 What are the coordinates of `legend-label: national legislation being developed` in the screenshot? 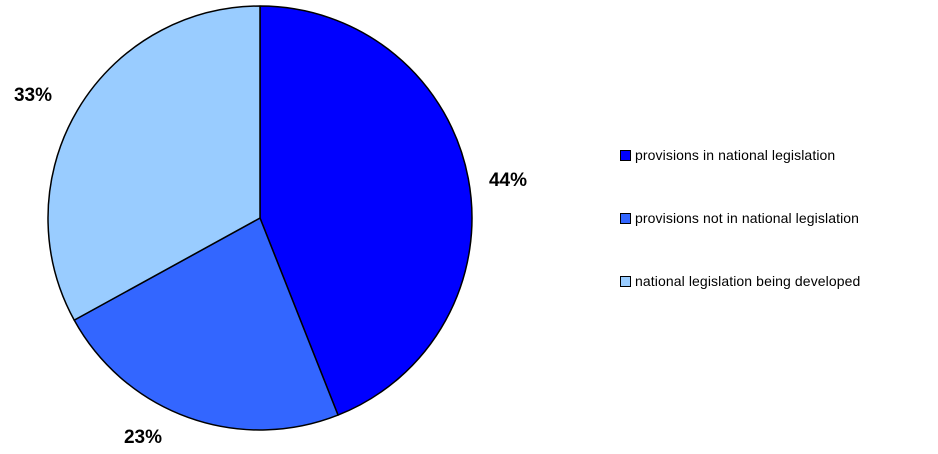 It's located at (748, 281).